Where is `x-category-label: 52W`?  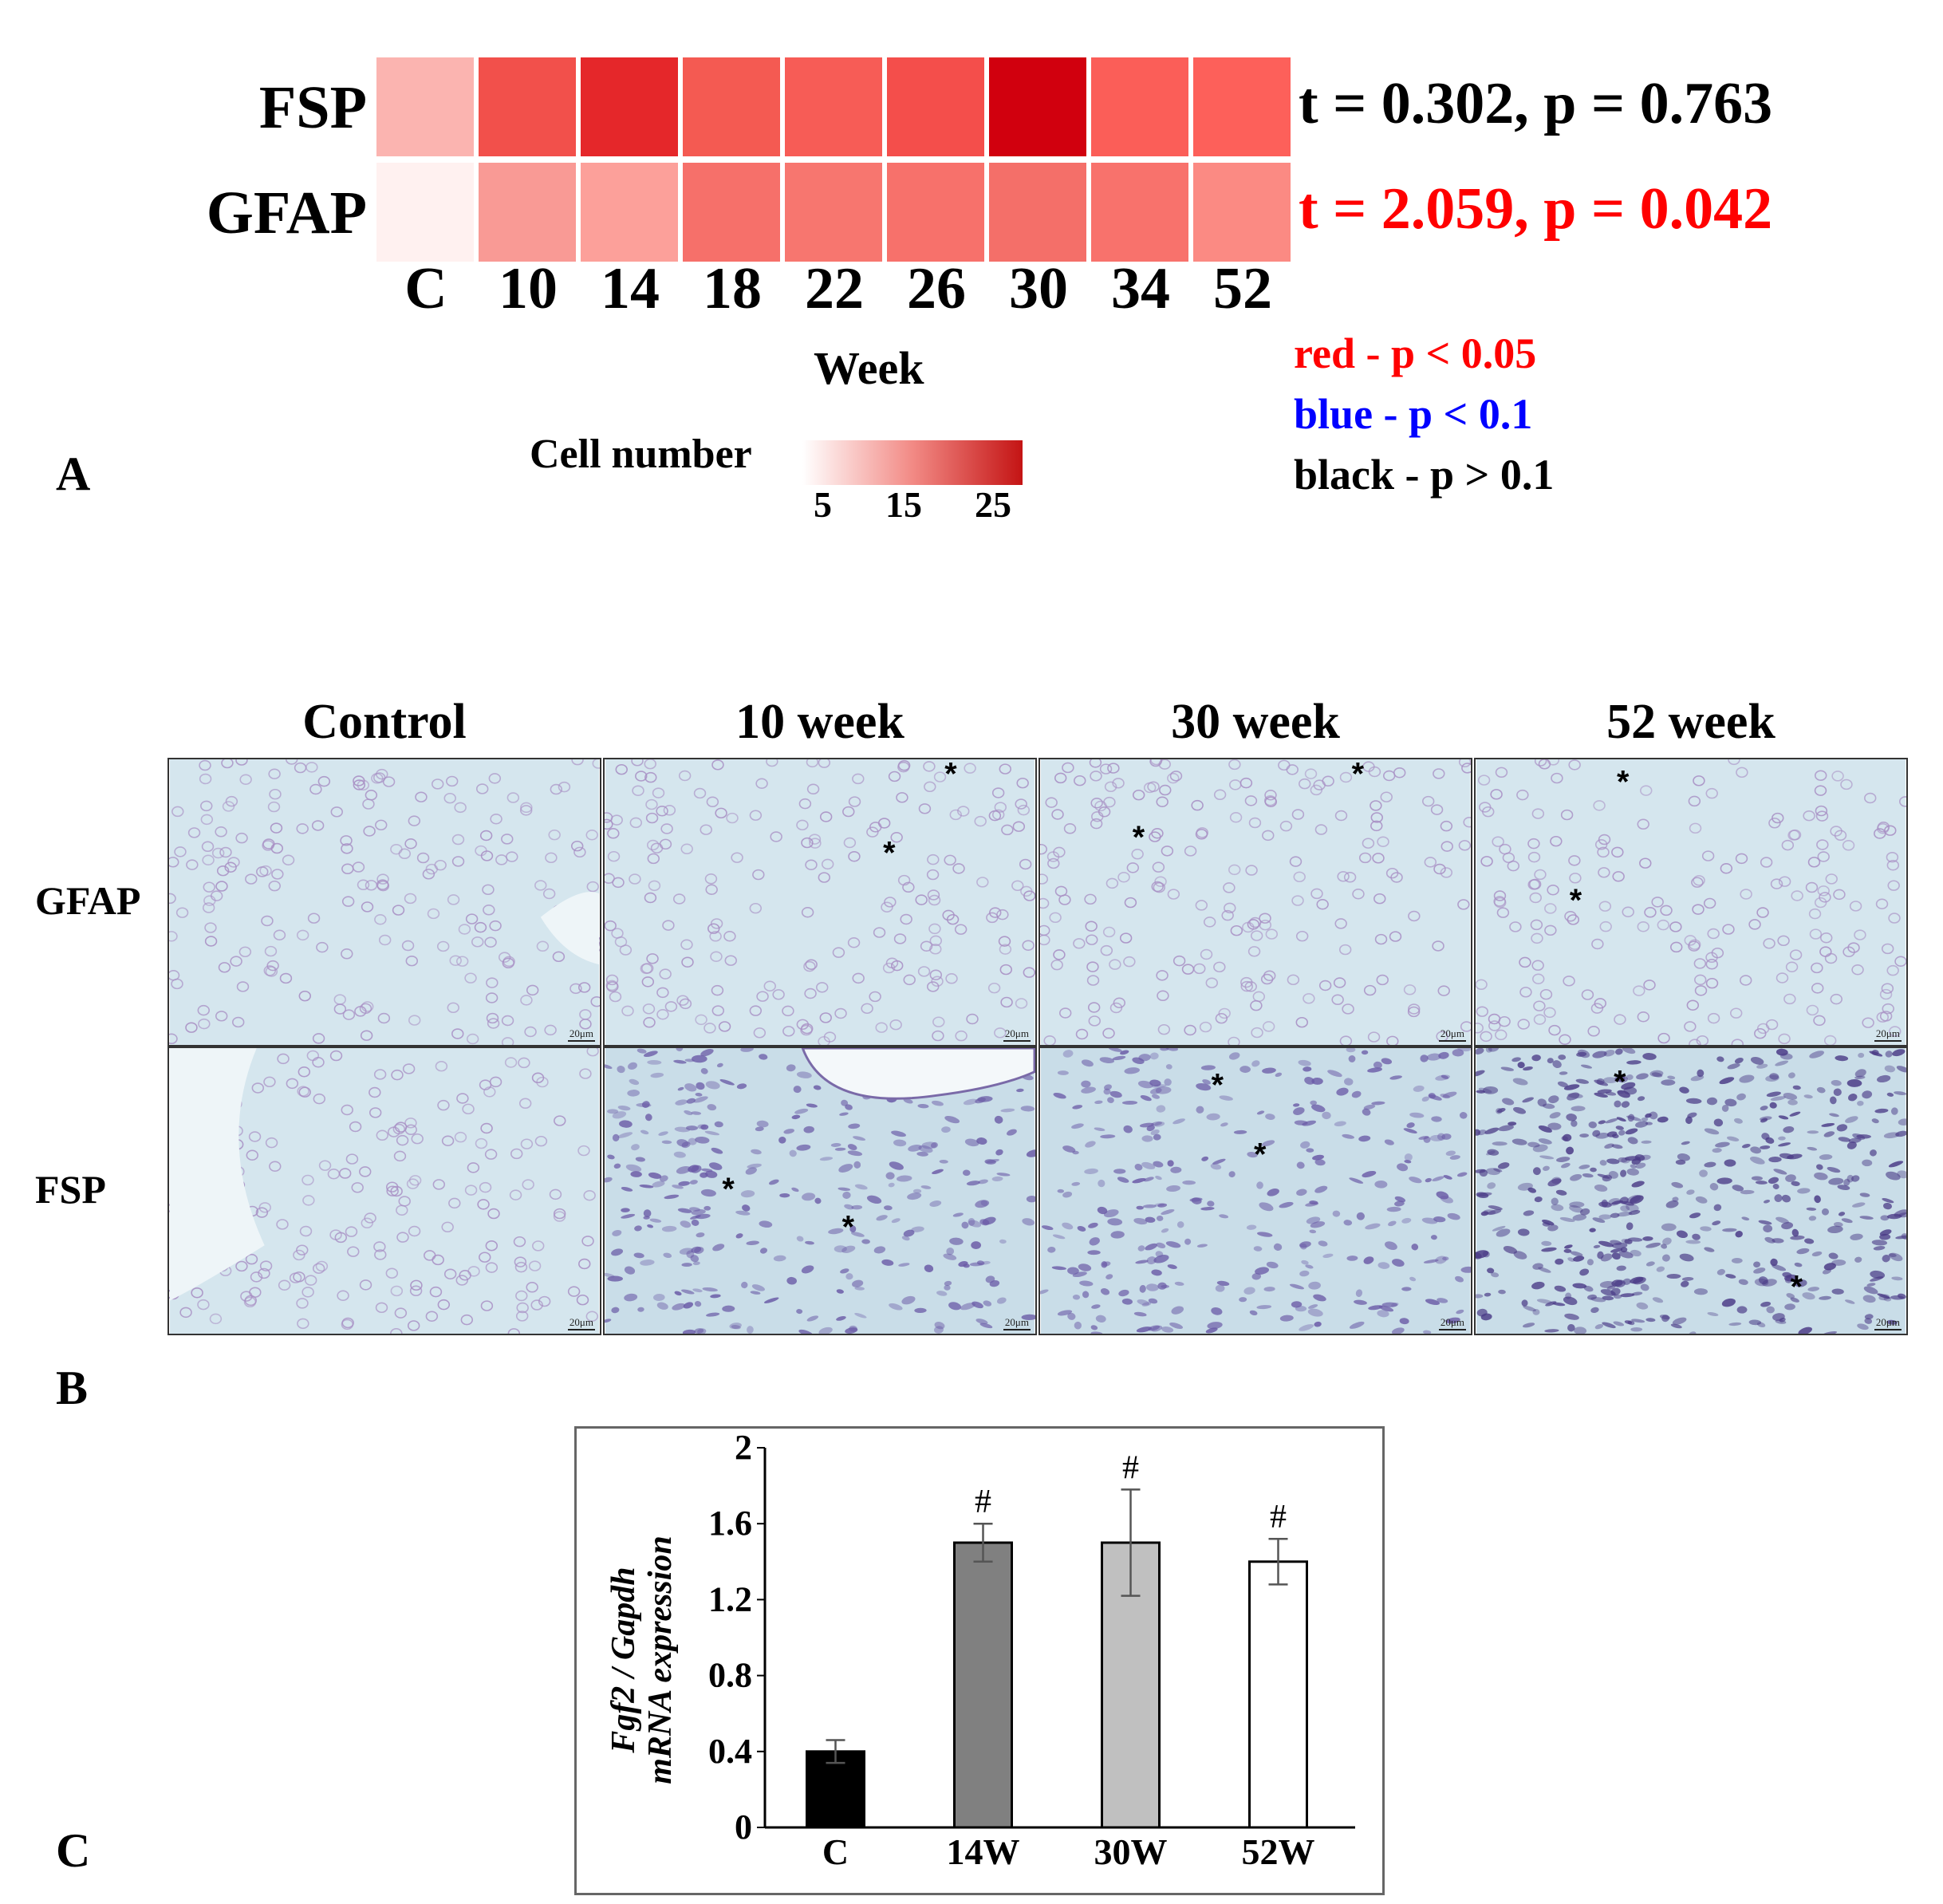 x-category-label: 52W is located at coordinates (1279, 1851).